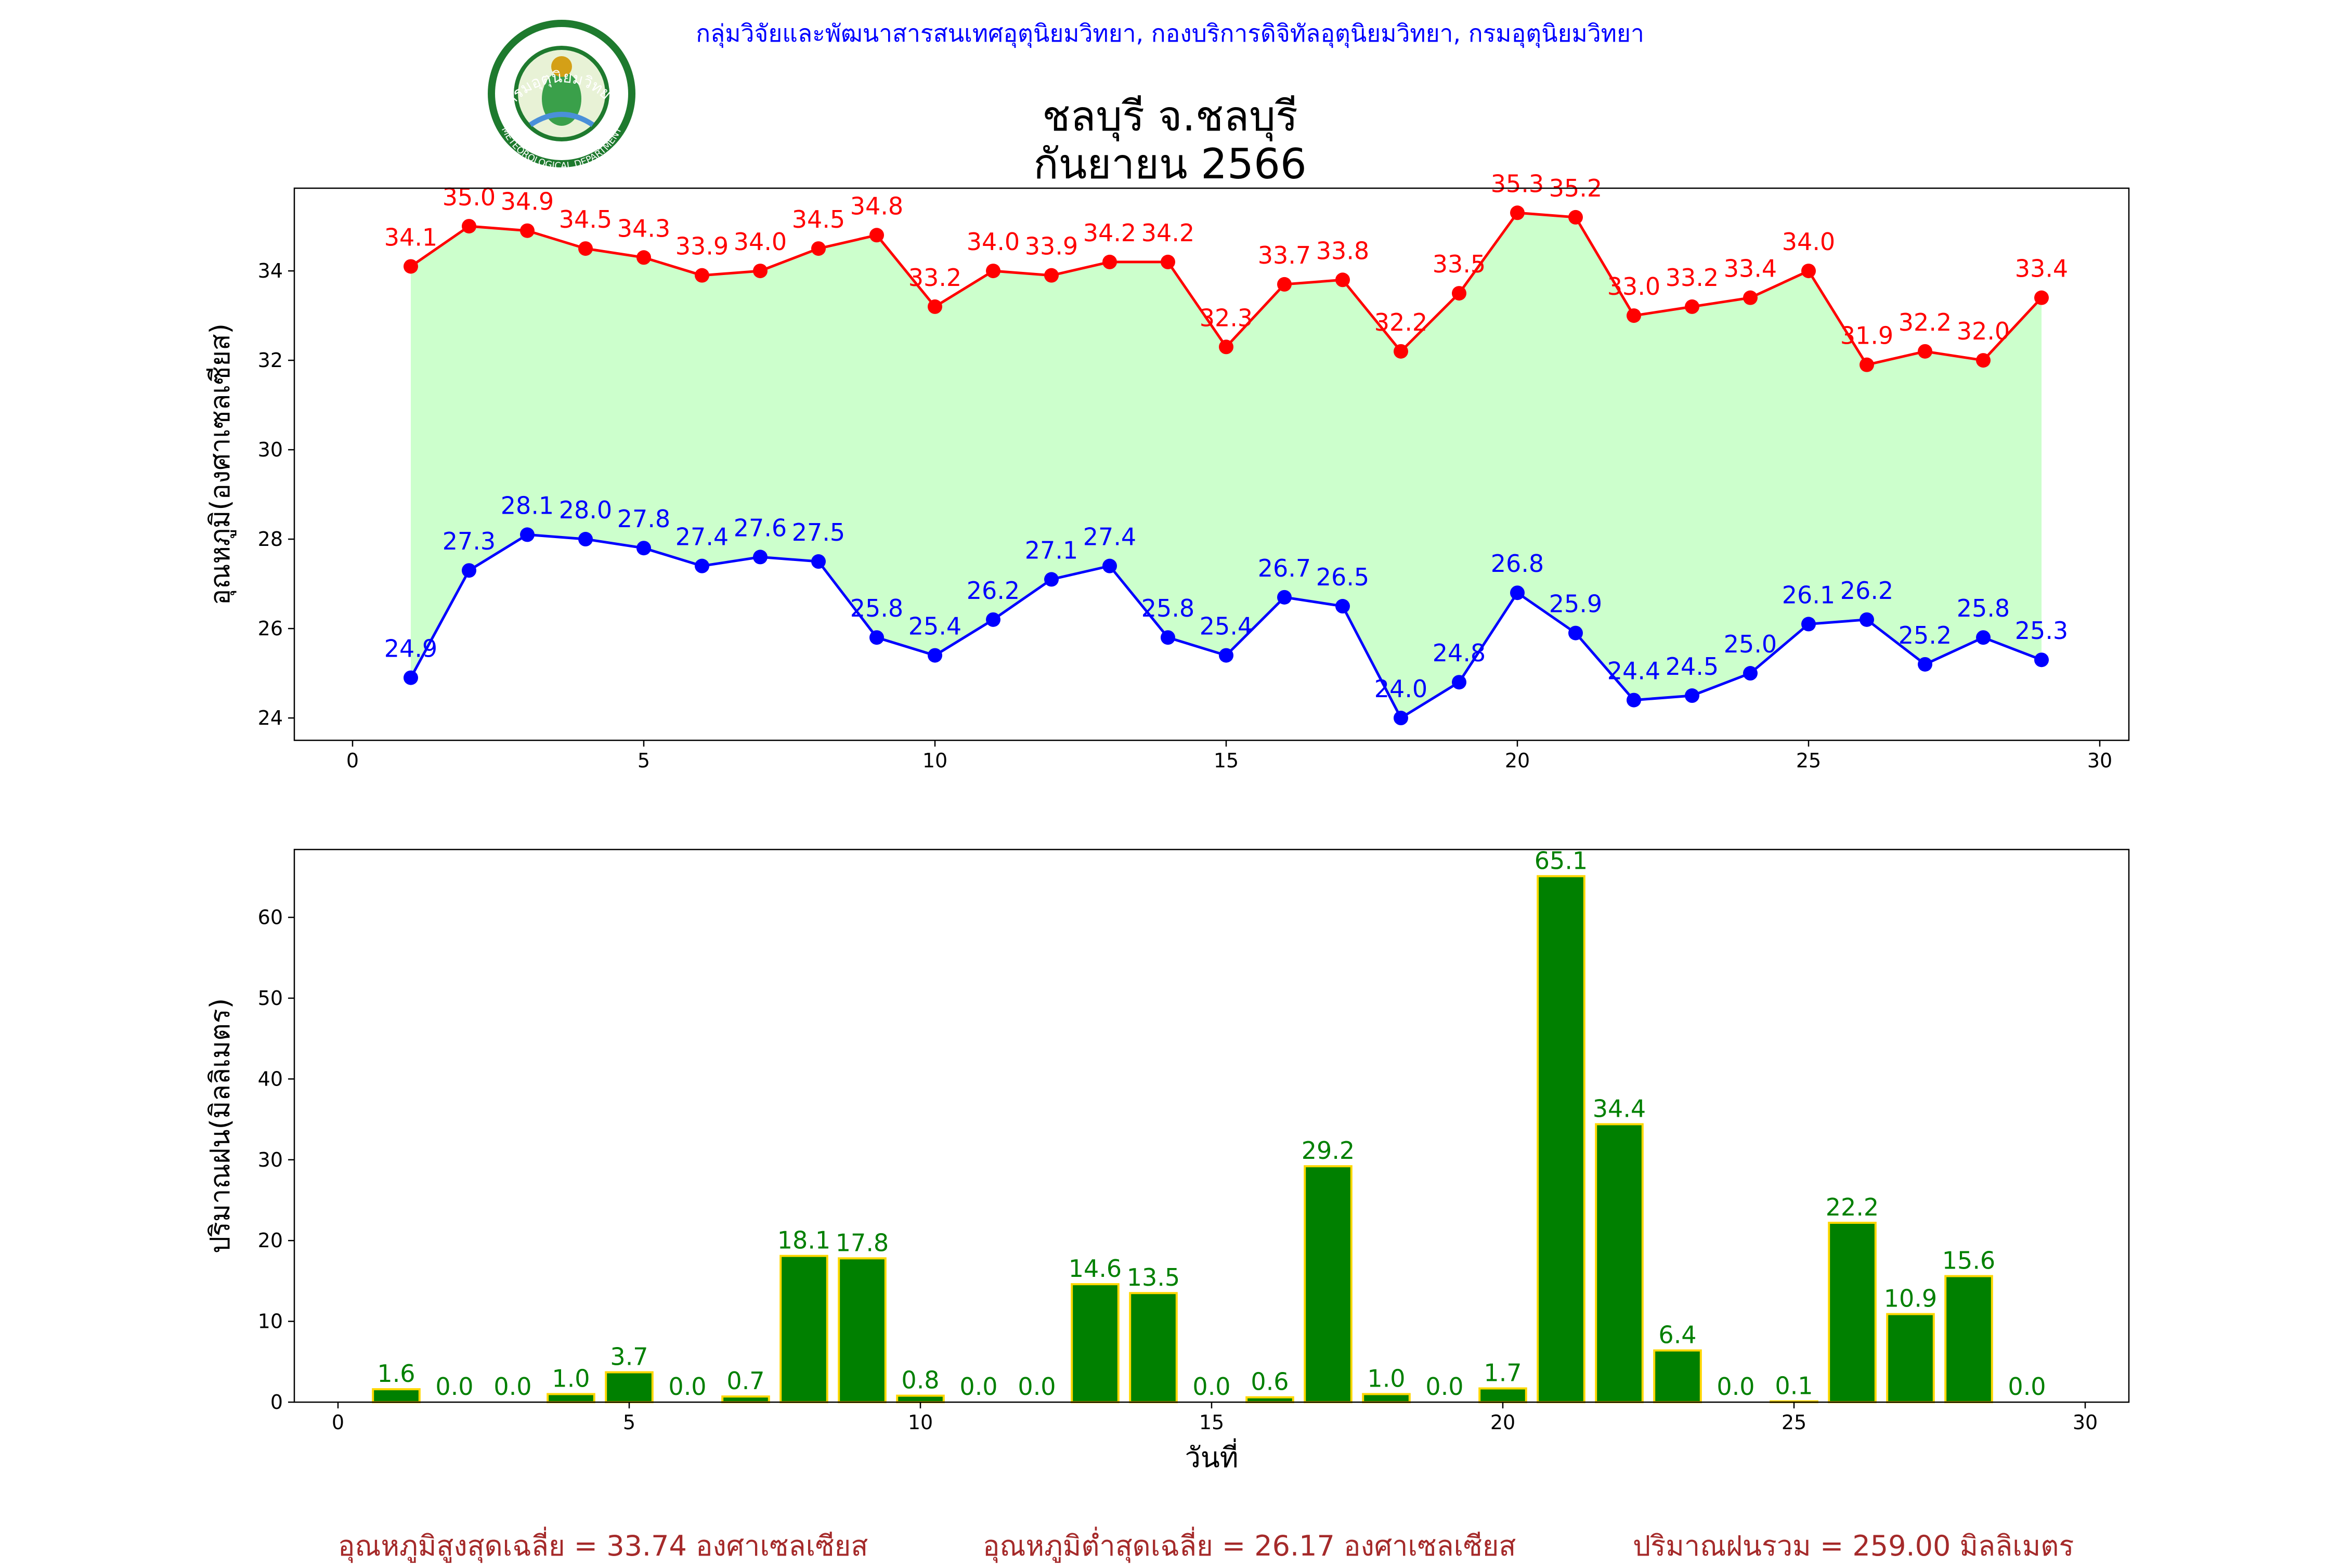 The image size is (2340, 1568). What do you see at coordinates (1809, 760) in the screenshot?
I see `temp-x-tick-label: 25` at bounding box center [1809, 760].